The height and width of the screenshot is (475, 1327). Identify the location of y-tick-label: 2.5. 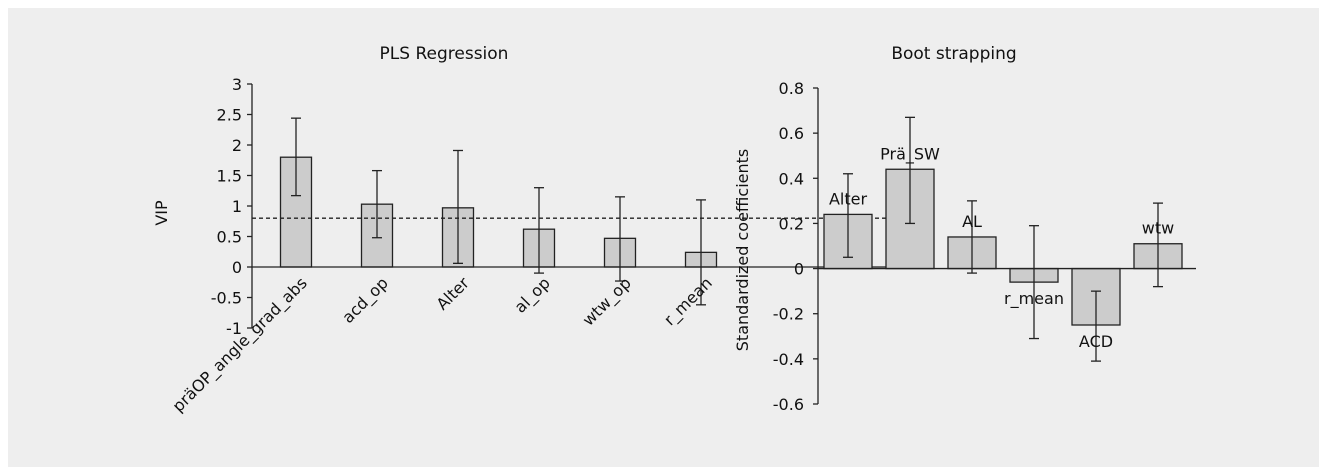
(229, 115).